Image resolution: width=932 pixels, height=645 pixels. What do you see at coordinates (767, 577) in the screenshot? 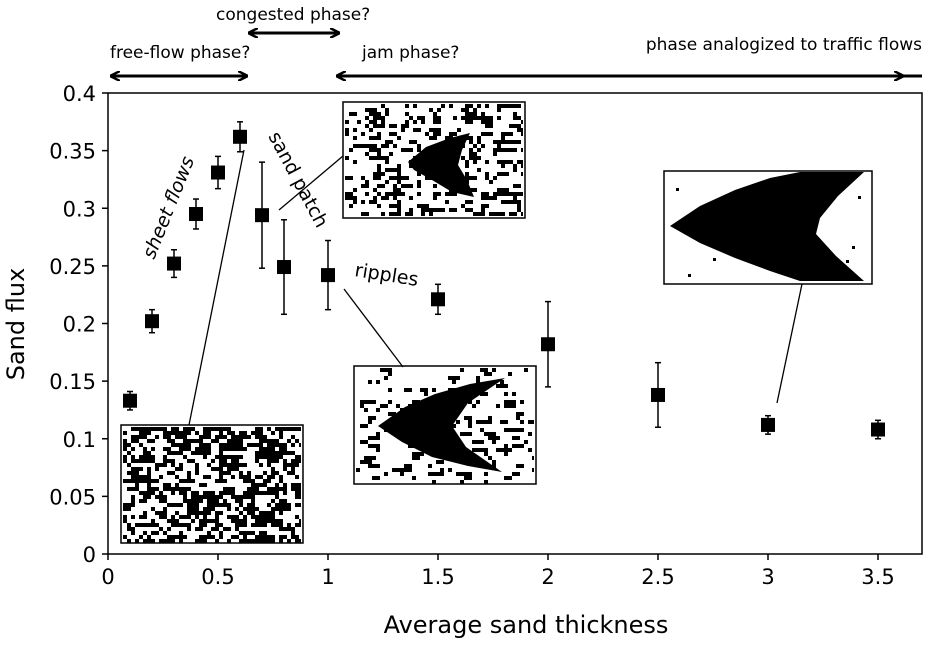
I see `x-tick-label: 3` at bounding box center [767, 577].